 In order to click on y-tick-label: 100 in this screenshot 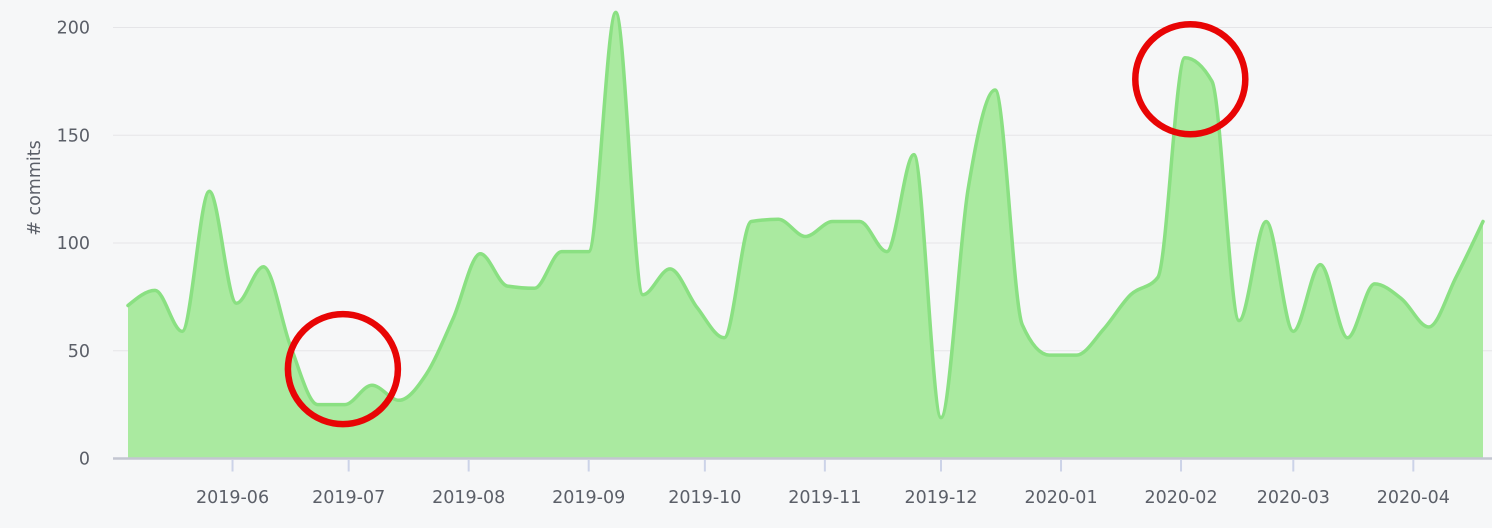, I will do `click(73, 244)`.